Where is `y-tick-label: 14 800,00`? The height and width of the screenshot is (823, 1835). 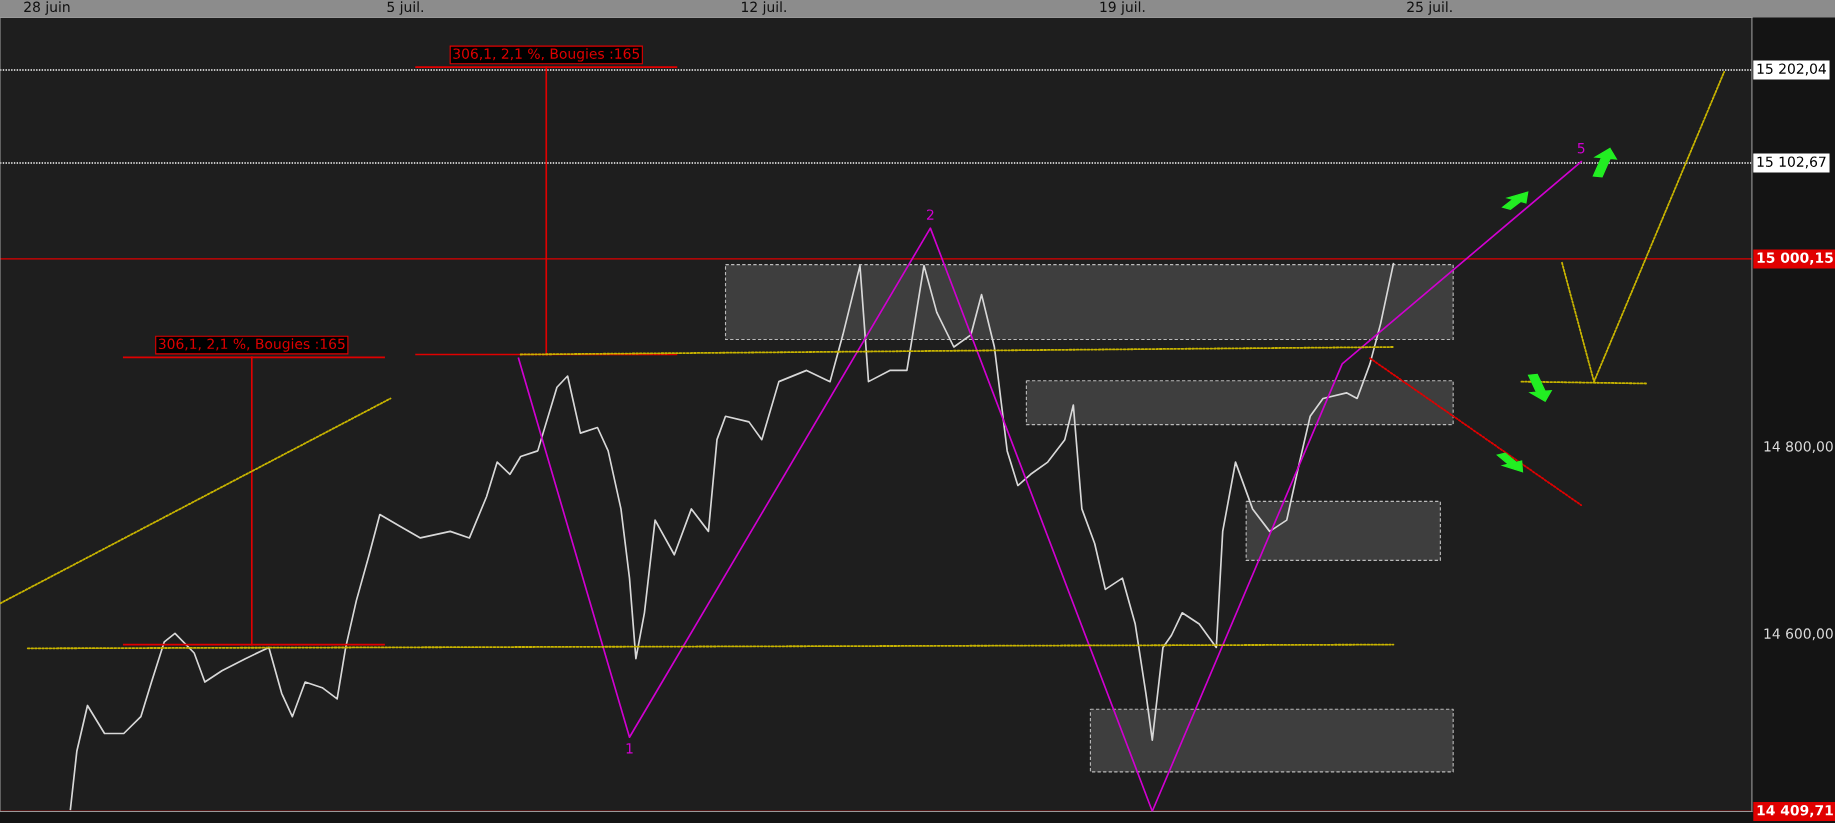
y-tick-label: 14 800,00 is located at coordinates (1798, 447).